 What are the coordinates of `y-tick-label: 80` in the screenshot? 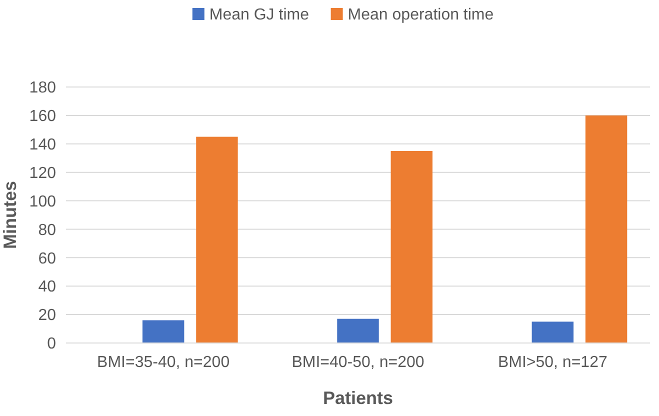 It's located at (47, 230).